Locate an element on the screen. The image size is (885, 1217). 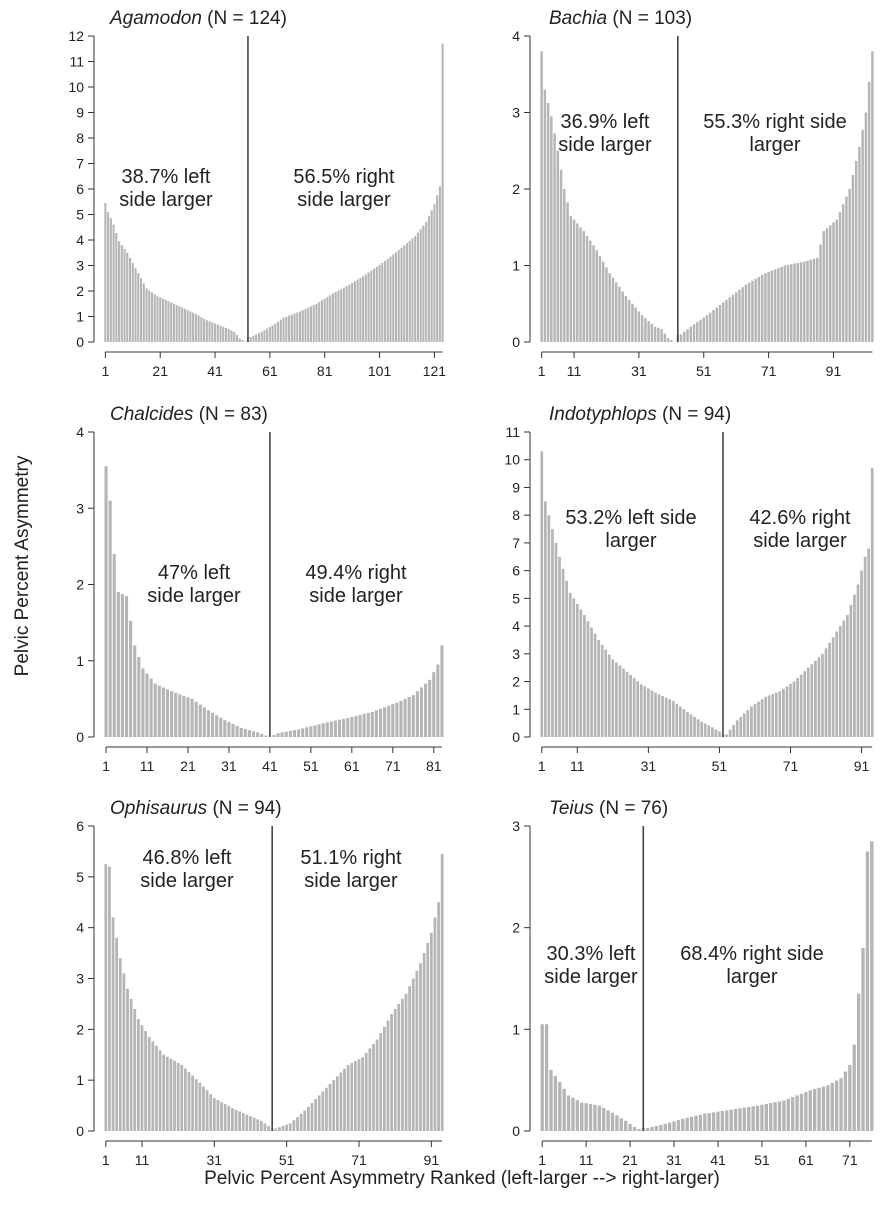
right-side-note: 51.1% right is located at coordinates (351, 858).